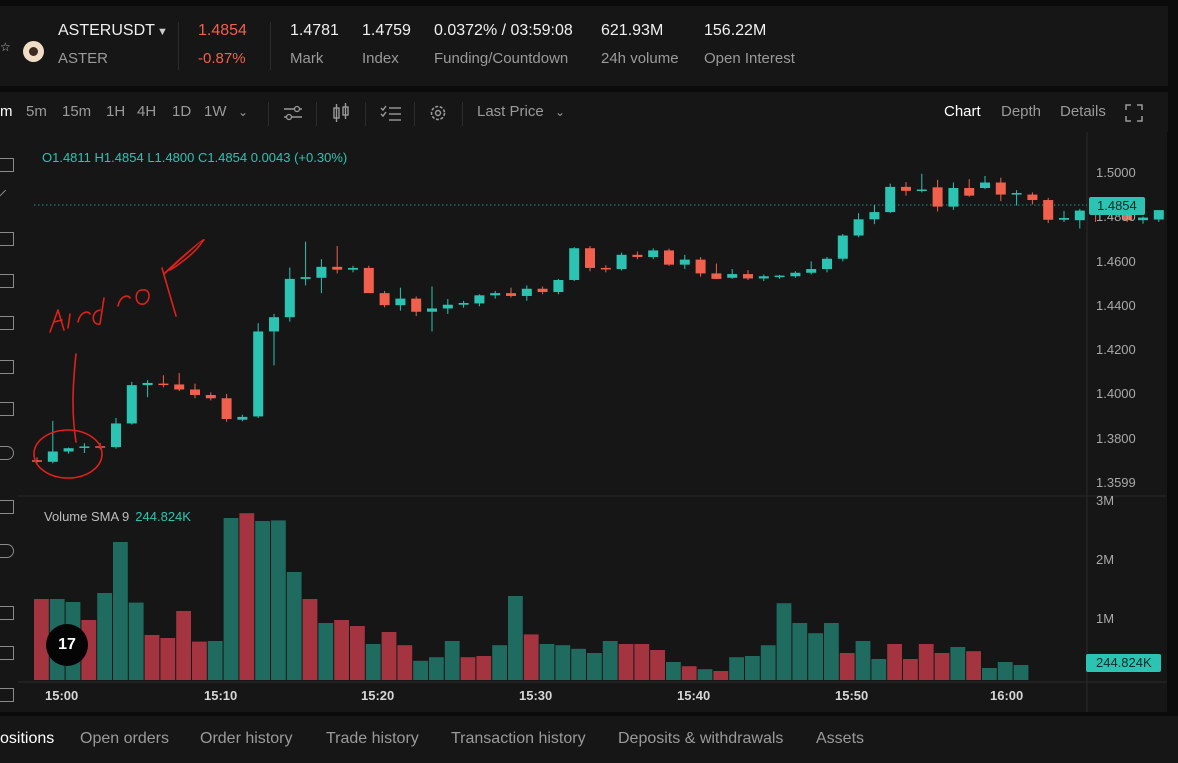 The width and height of the screenshot is (1178, 763). What do you see at coordinates (116, 111) in the screenshot?
I see `interval-1h: 1H` at bounding box center [116, 111].